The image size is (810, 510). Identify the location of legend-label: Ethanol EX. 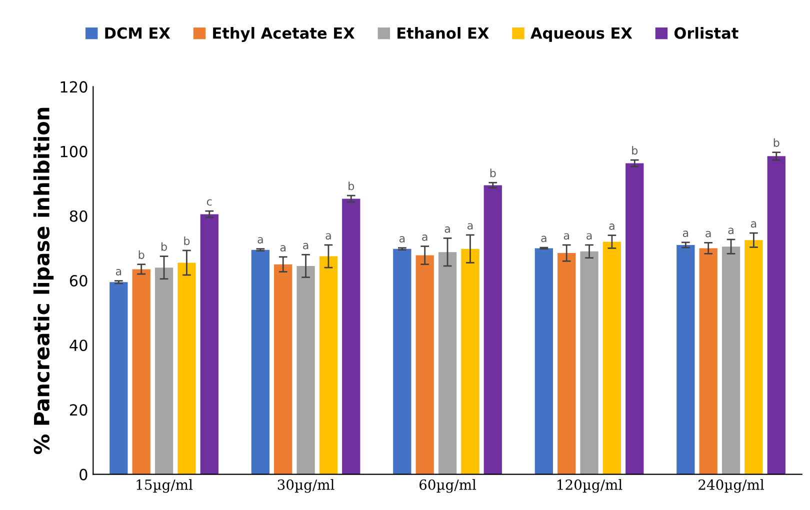
(443, 33).